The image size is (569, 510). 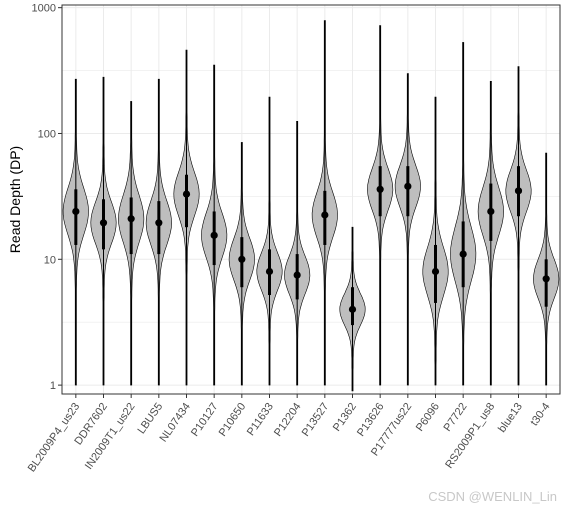 I want to click on x-tick-label: P1362, so click(x=345, y=417).